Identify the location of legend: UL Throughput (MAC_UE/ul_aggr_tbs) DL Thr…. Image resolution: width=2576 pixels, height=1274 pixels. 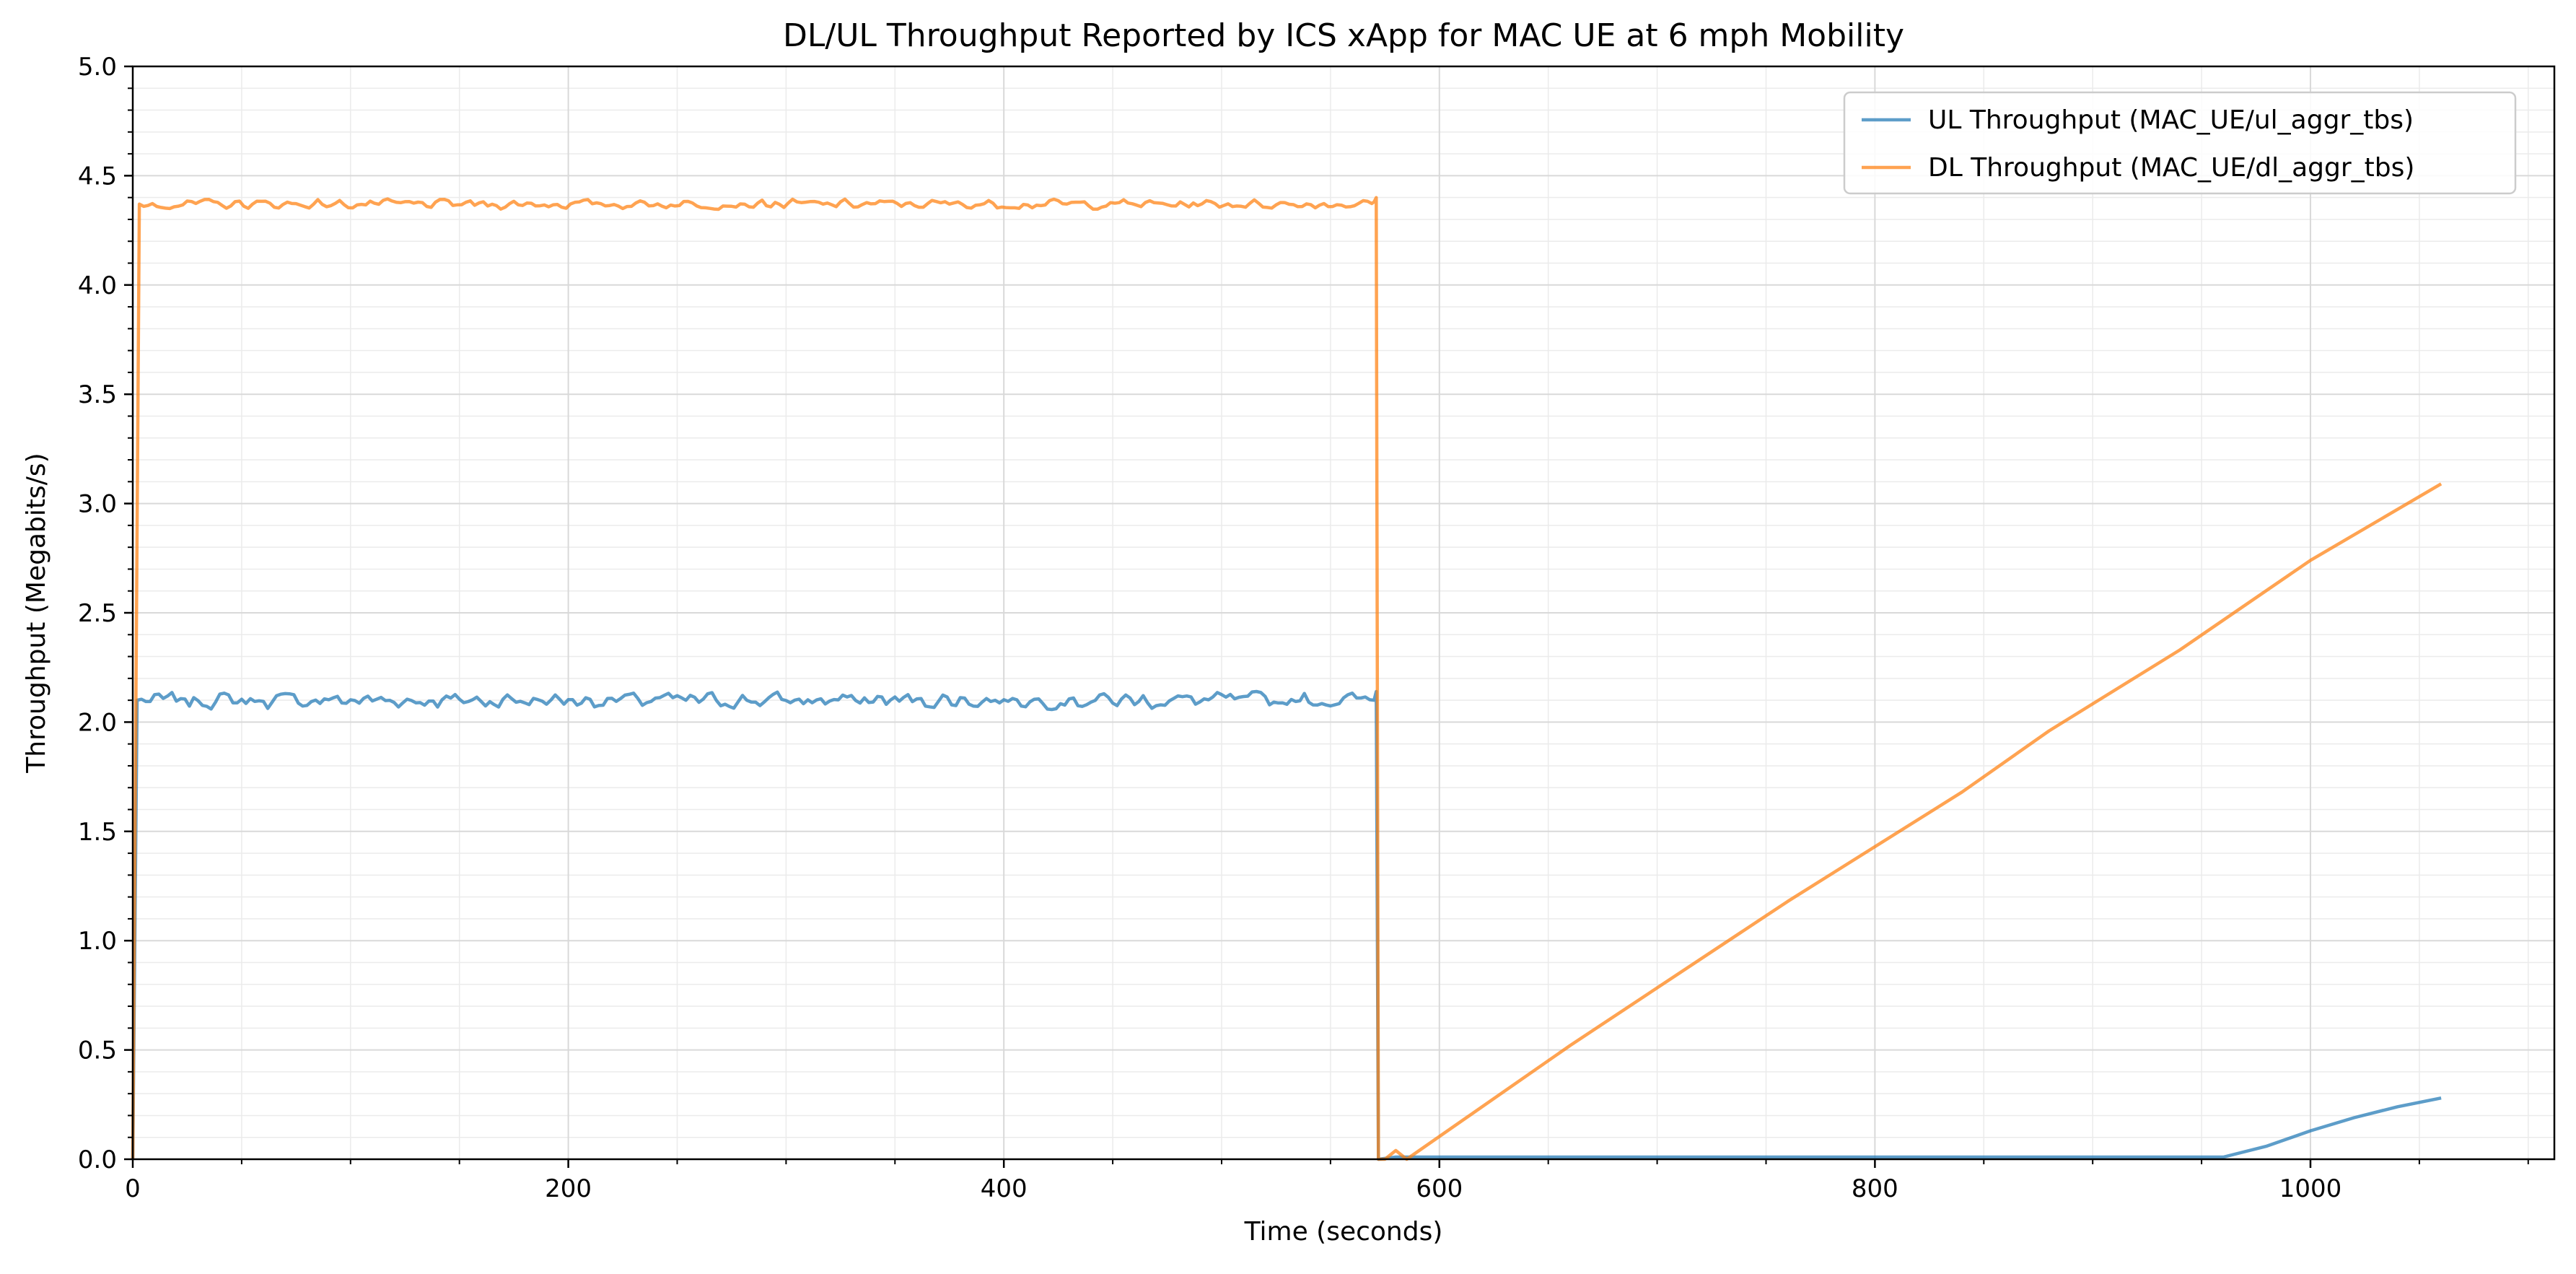
(2180, 143).